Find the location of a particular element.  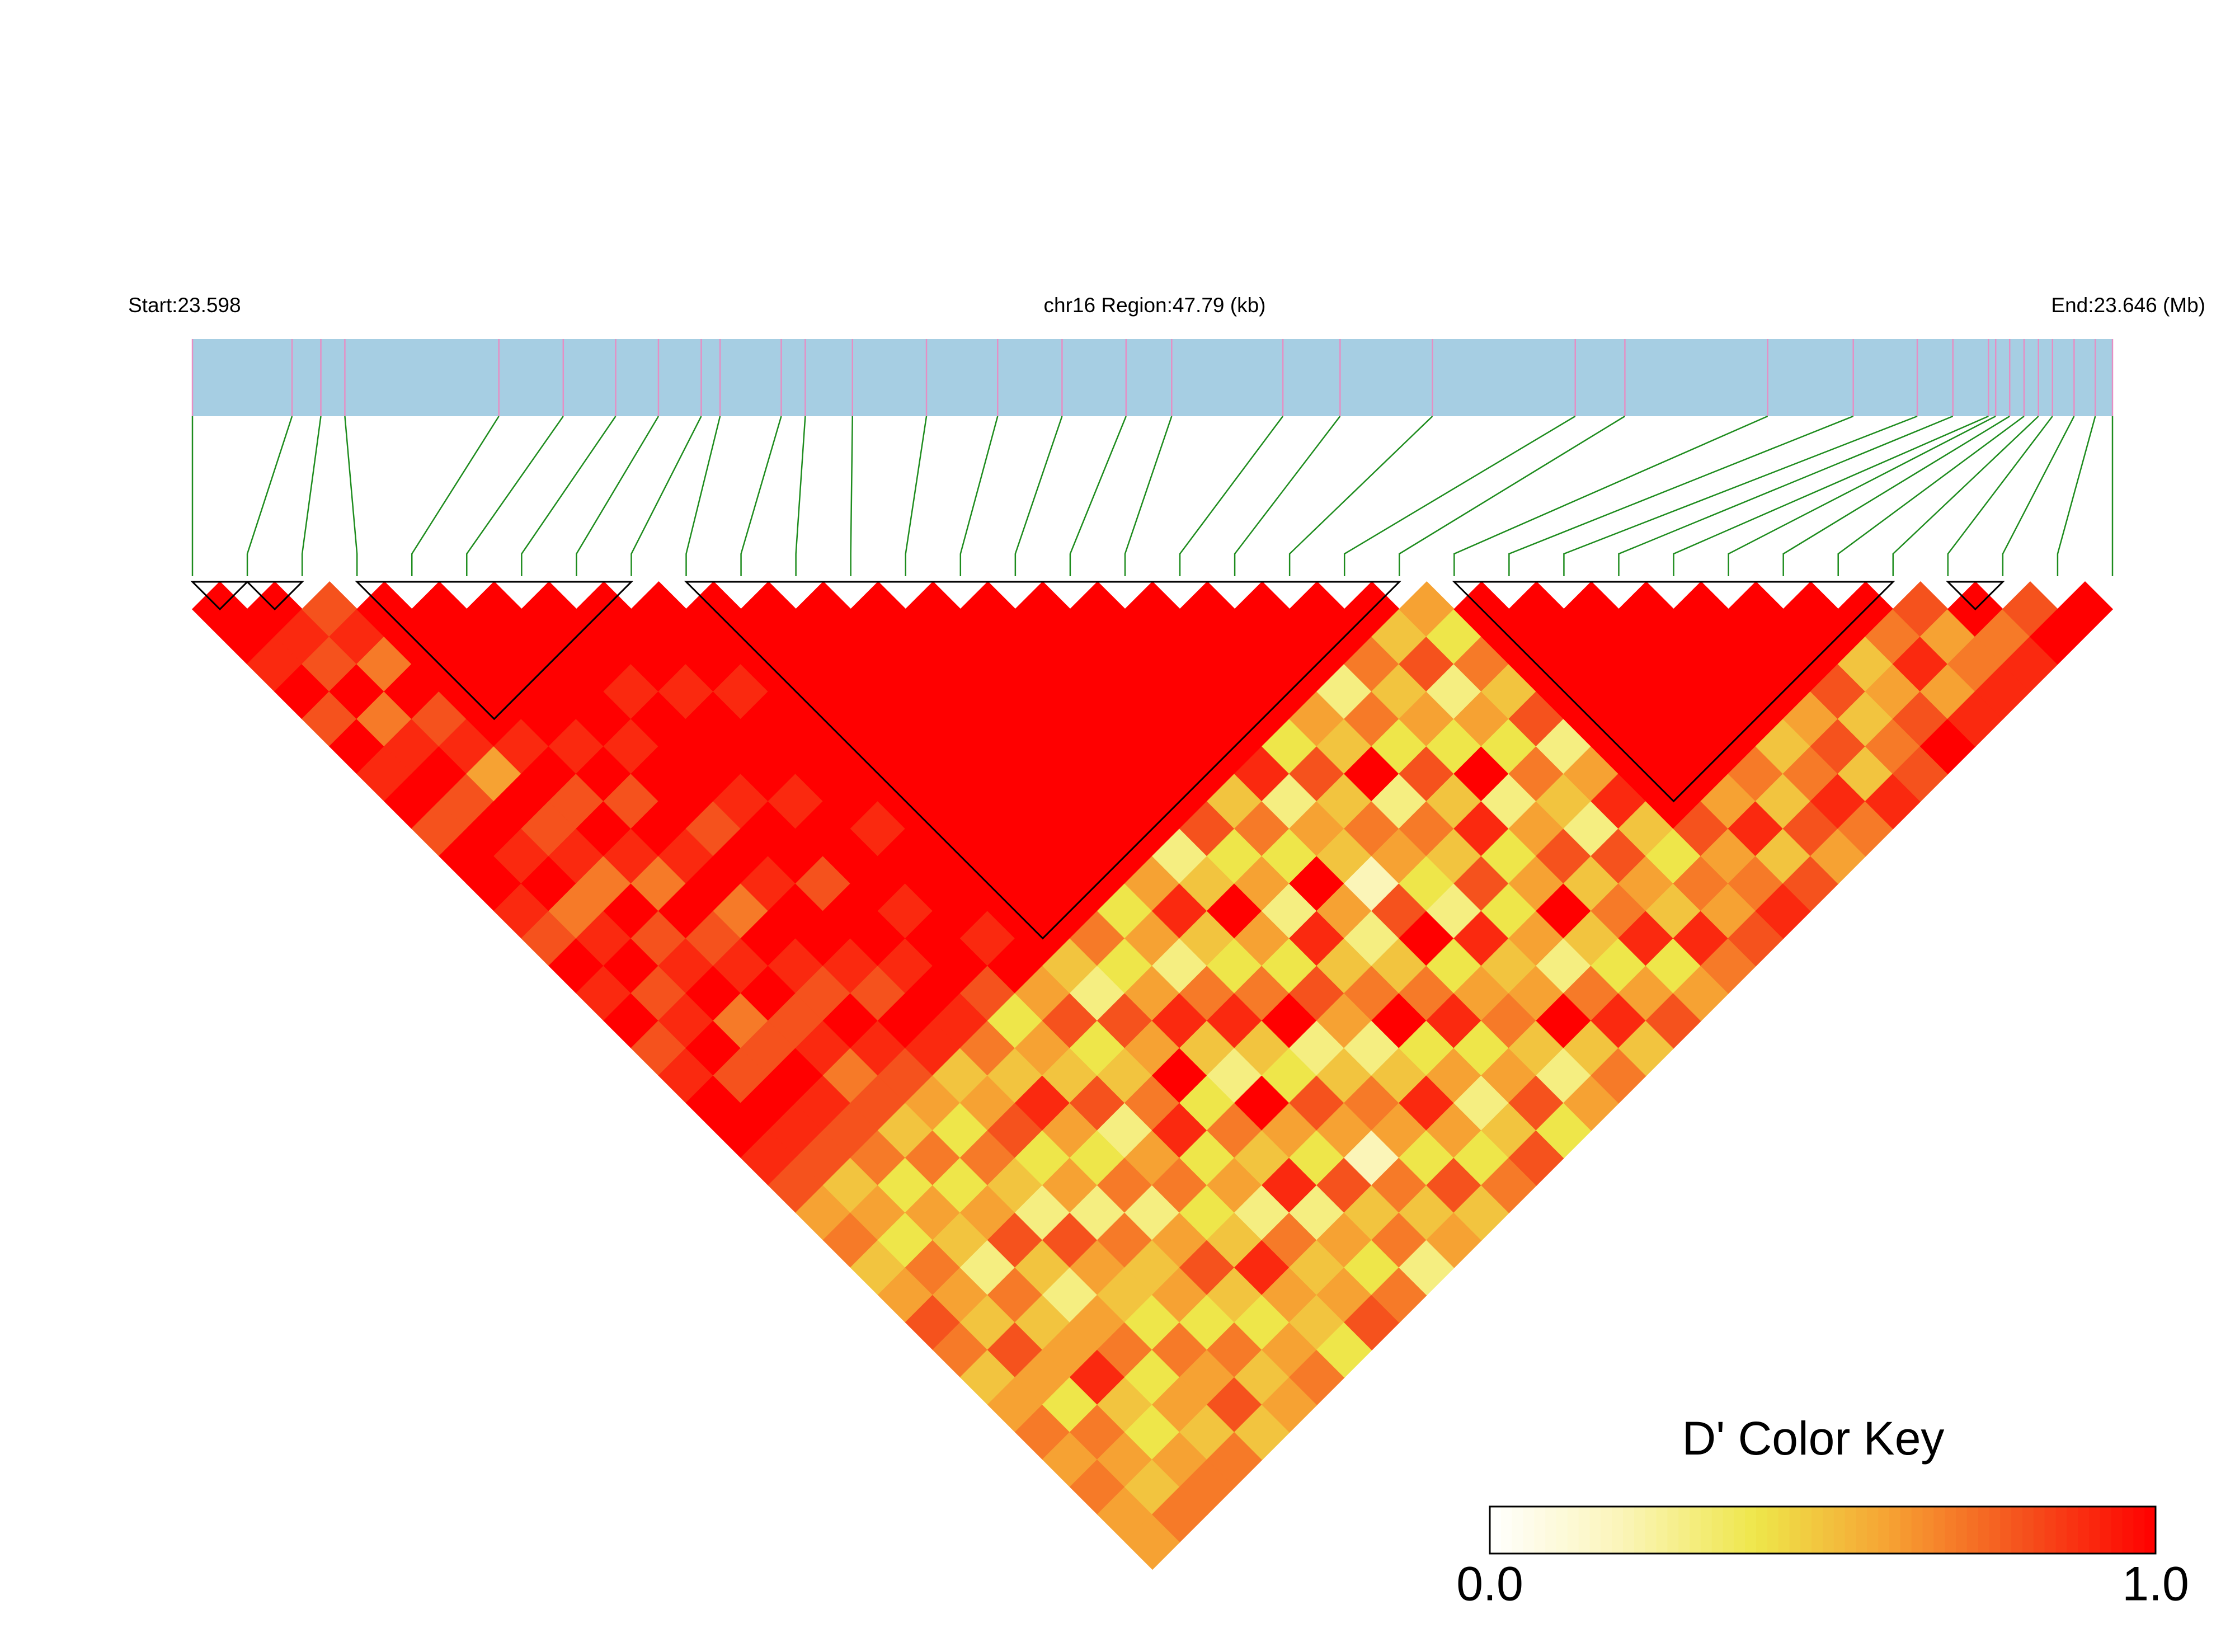

region-bar is located at coordinates (1152, 377).